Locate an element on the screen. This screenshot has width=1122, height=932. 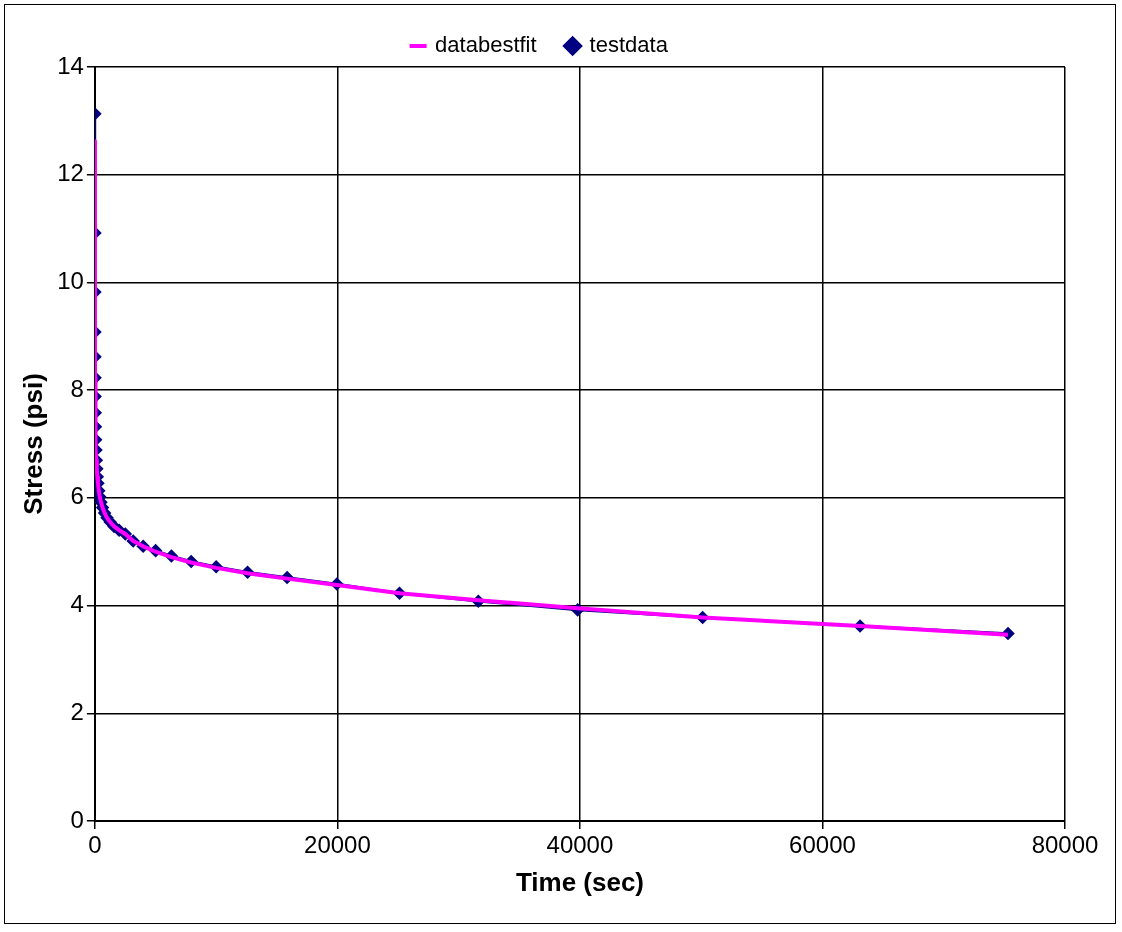
x-tick-label: 0 is located at coordinates (95, 845).